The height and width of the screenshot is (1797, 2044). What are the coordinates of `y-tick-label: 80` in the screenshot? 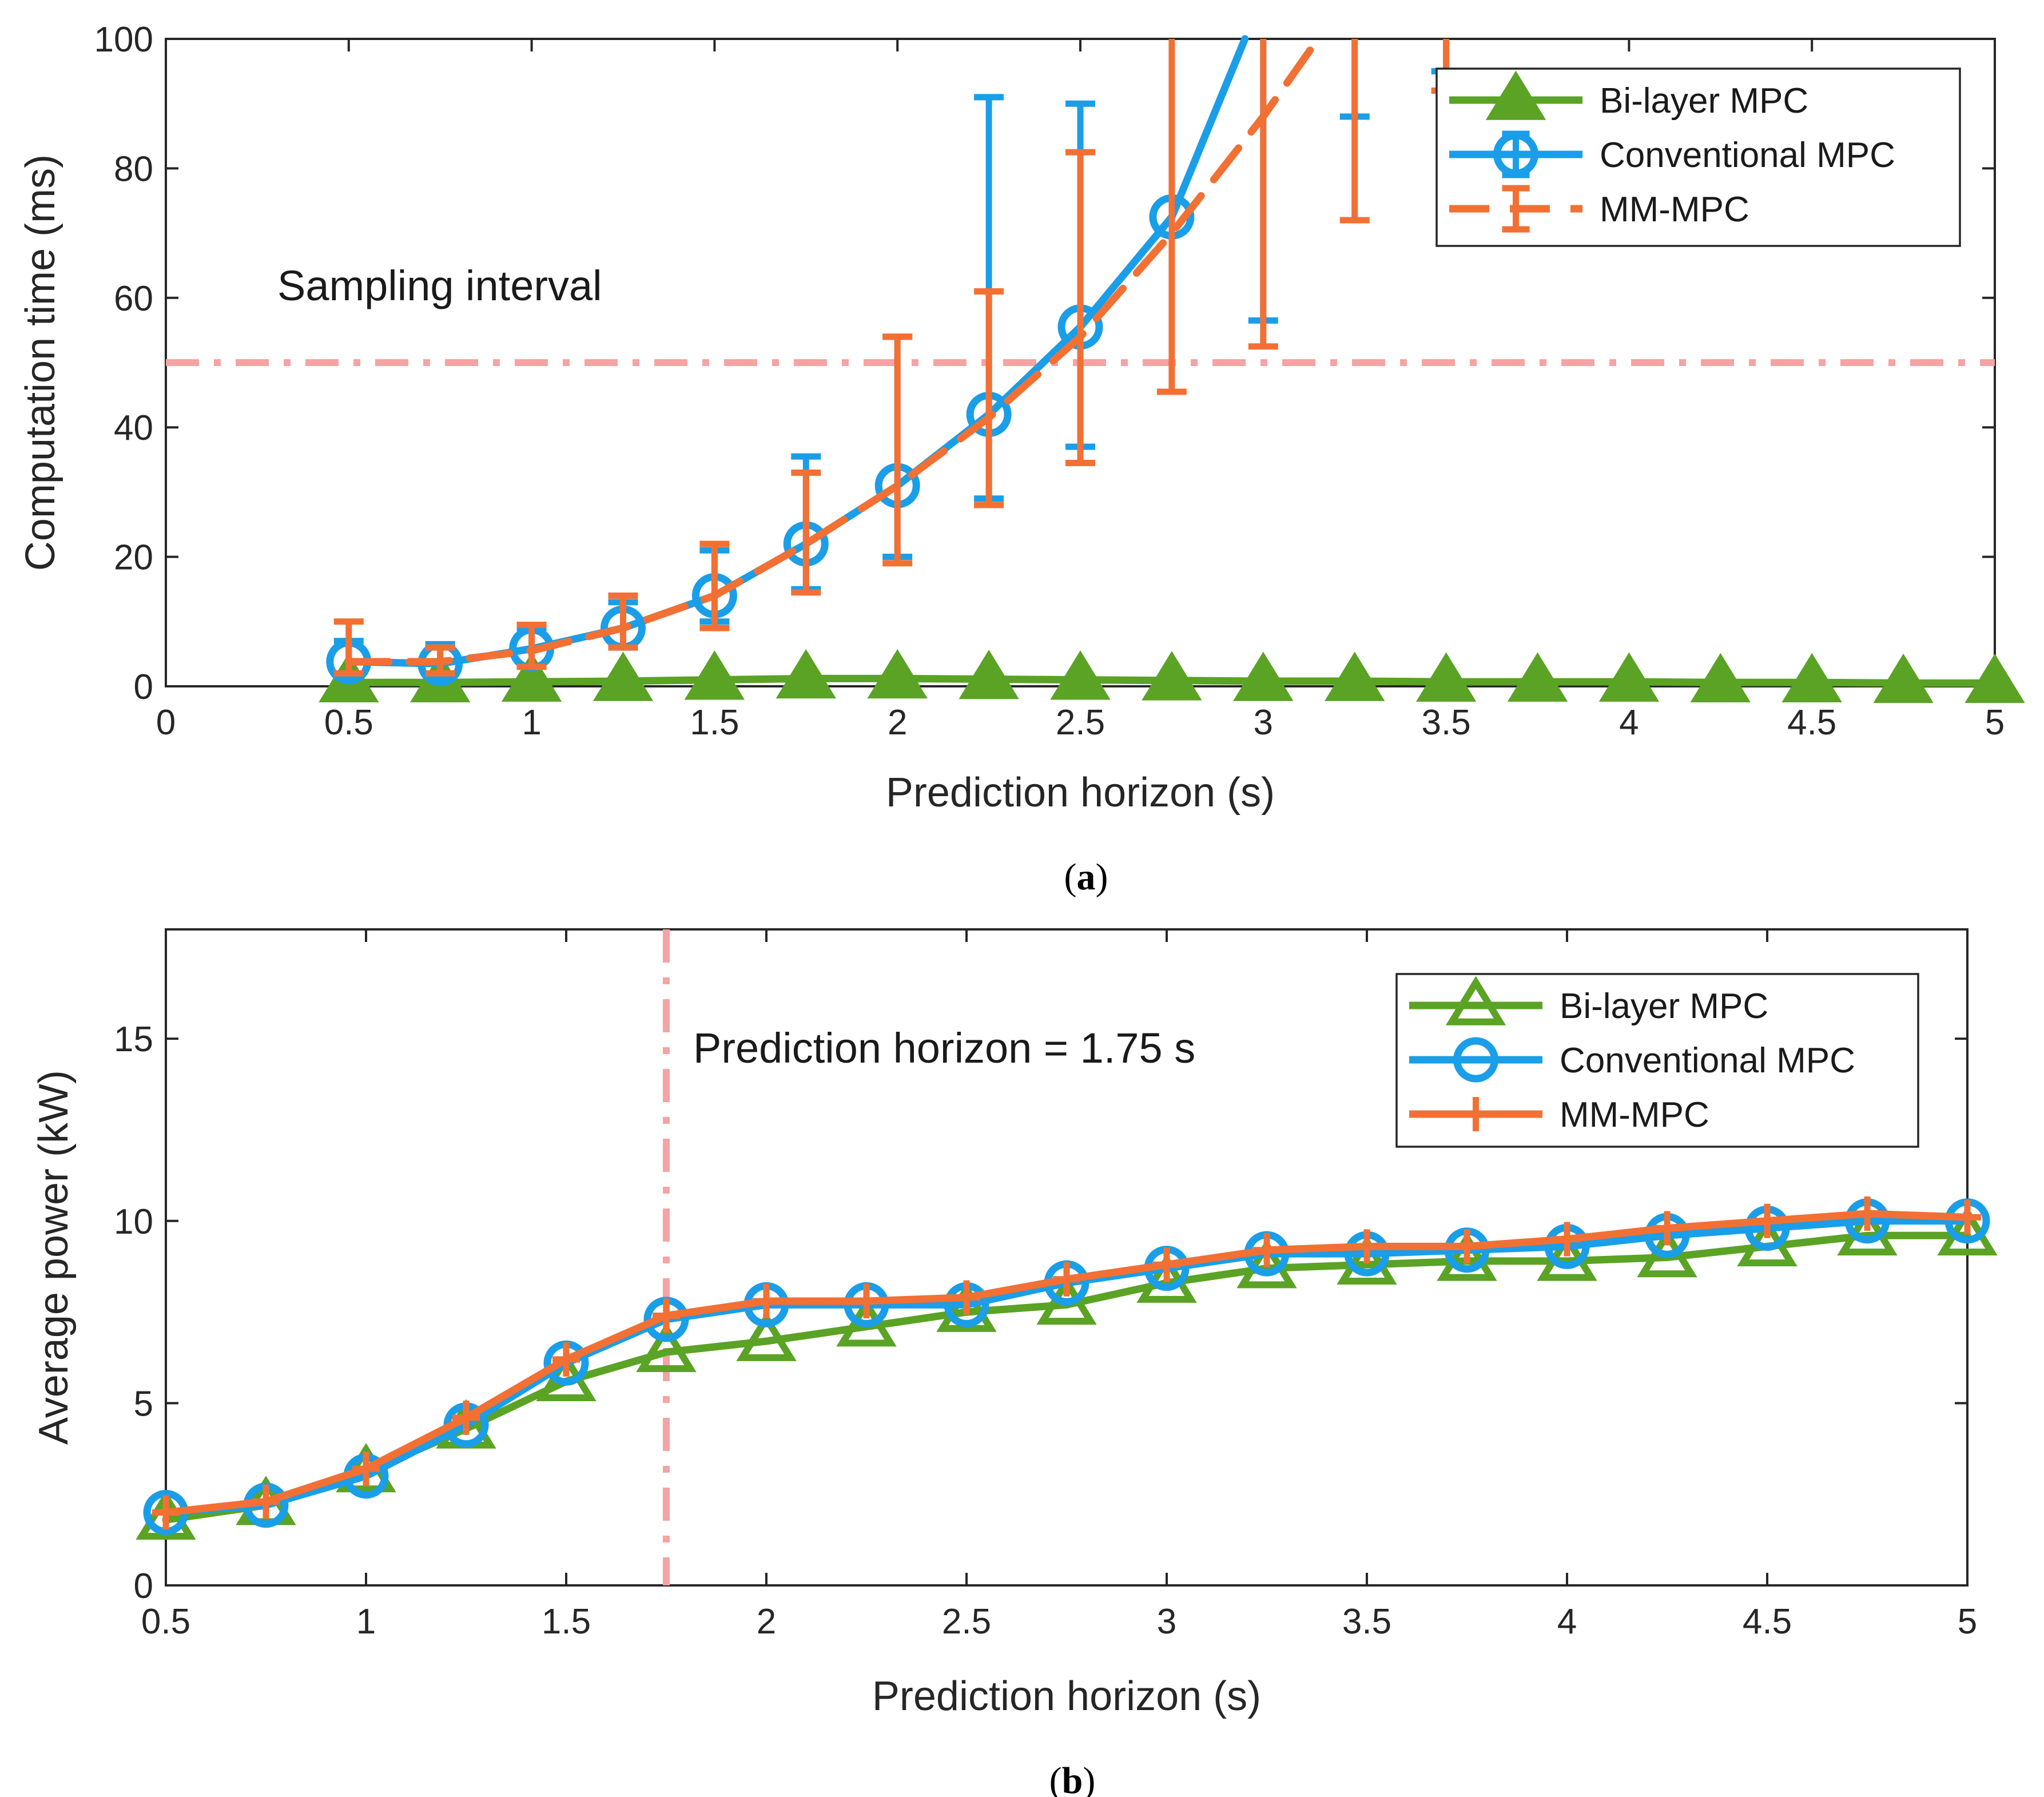 It's located at (133, 169).